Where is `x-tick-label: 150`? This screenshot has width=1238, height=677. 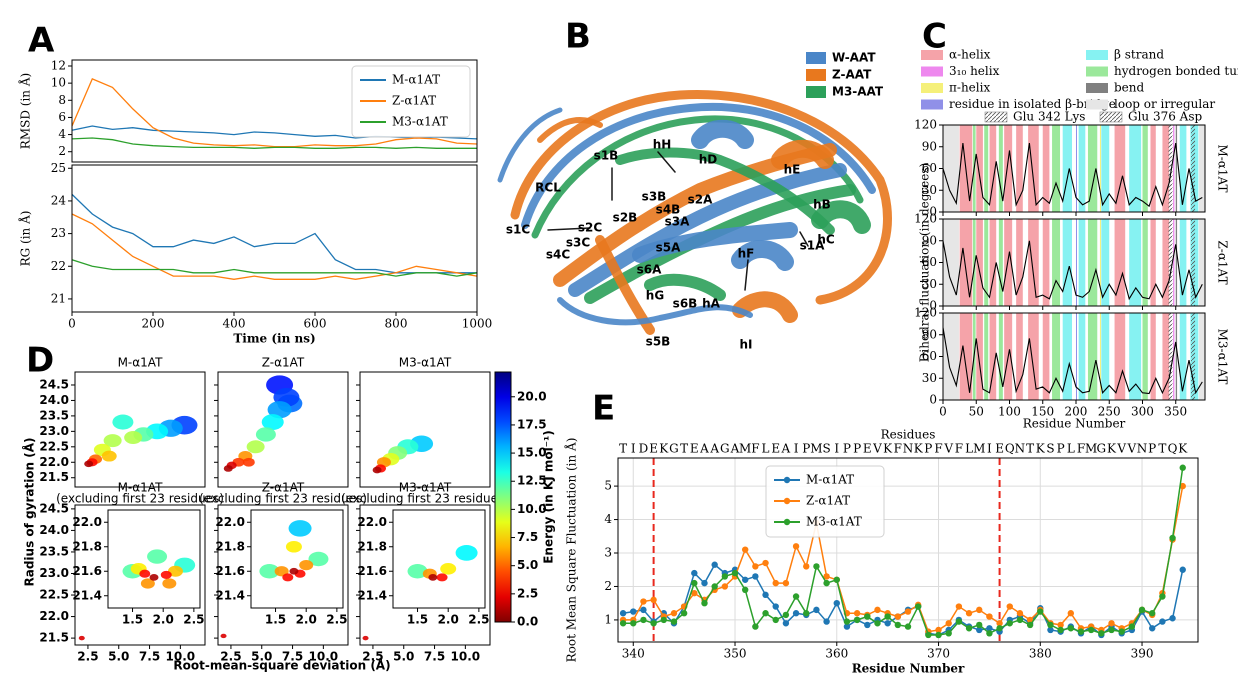
x-tick-label: 150 is located at coordinates (1042, 412).